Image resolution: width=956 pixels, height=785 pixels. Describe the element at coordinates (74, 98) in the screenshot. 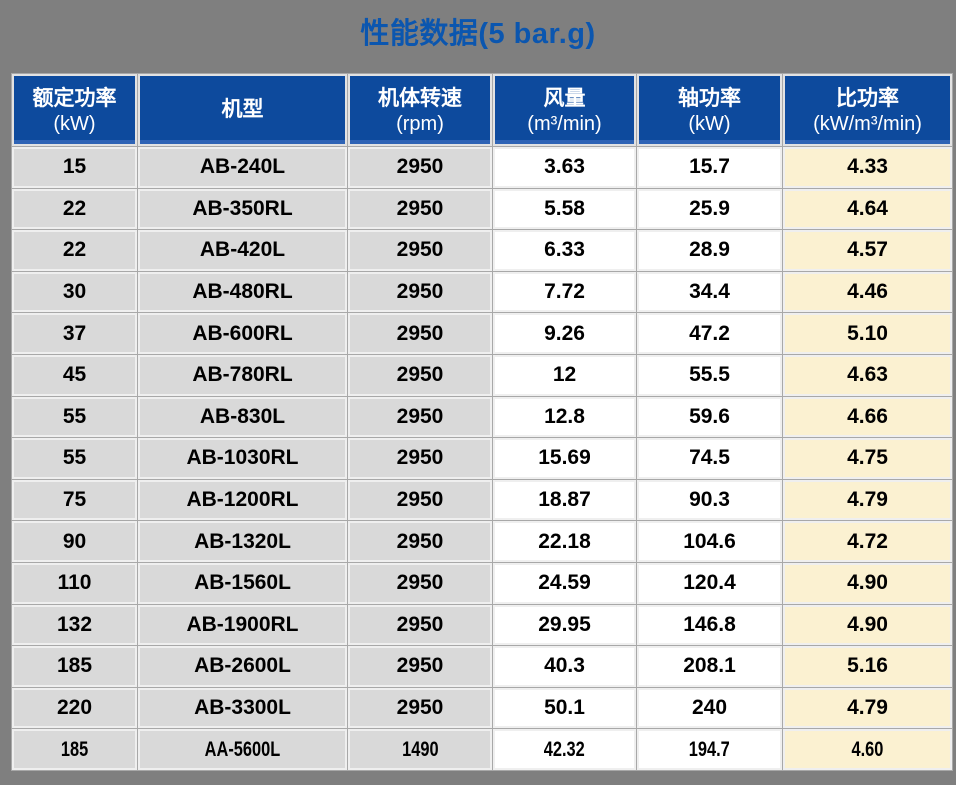

I see `column-header-label: 额定功率` at that location.